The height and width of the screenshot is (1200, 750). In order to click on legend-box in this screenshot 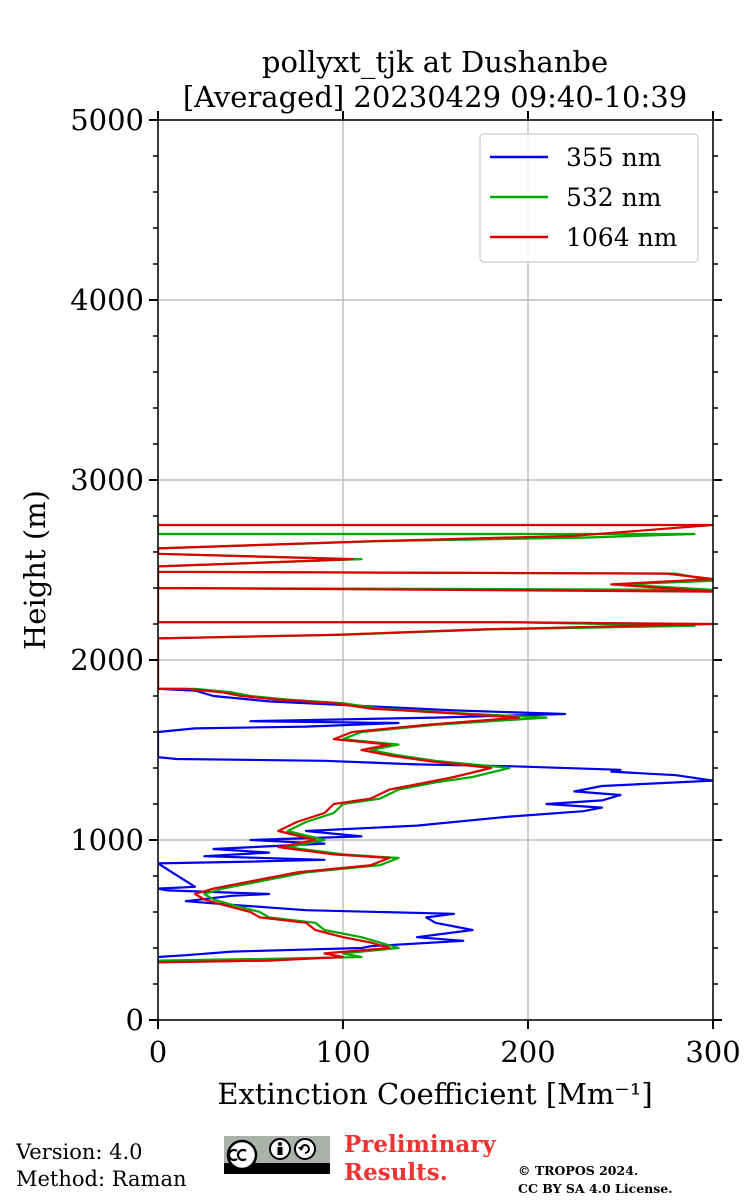, I will do `click(589, 198)`.